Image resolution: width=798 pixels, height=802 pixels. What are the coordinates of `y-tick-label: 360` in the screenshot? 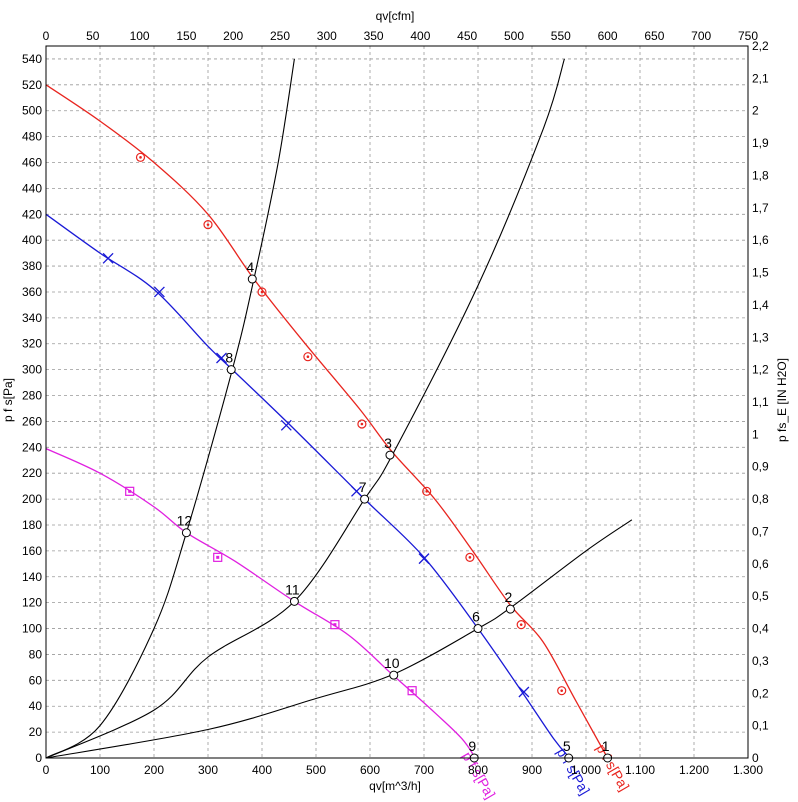 It's located at (32, 292).